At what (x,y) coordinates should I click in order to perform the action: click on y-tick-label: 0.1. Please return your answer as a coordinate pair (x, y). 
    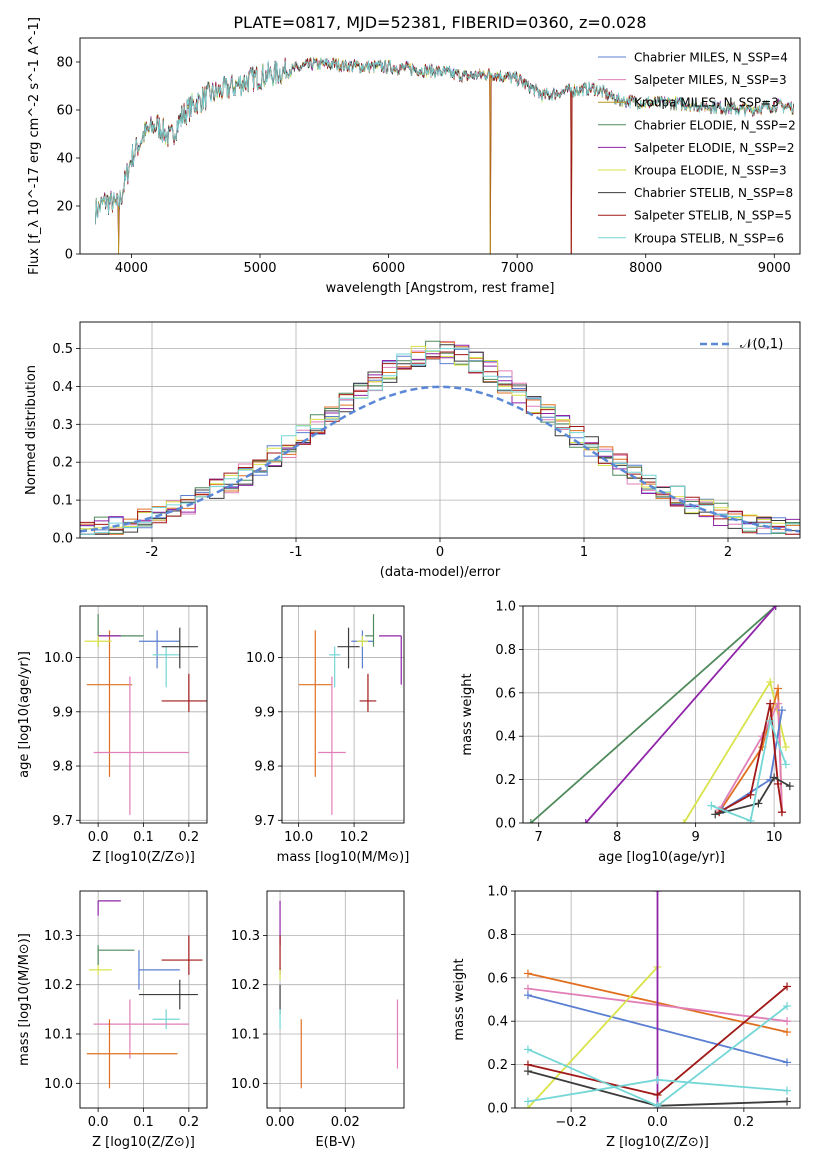
    Looking at the image, I should click on (62, 501).